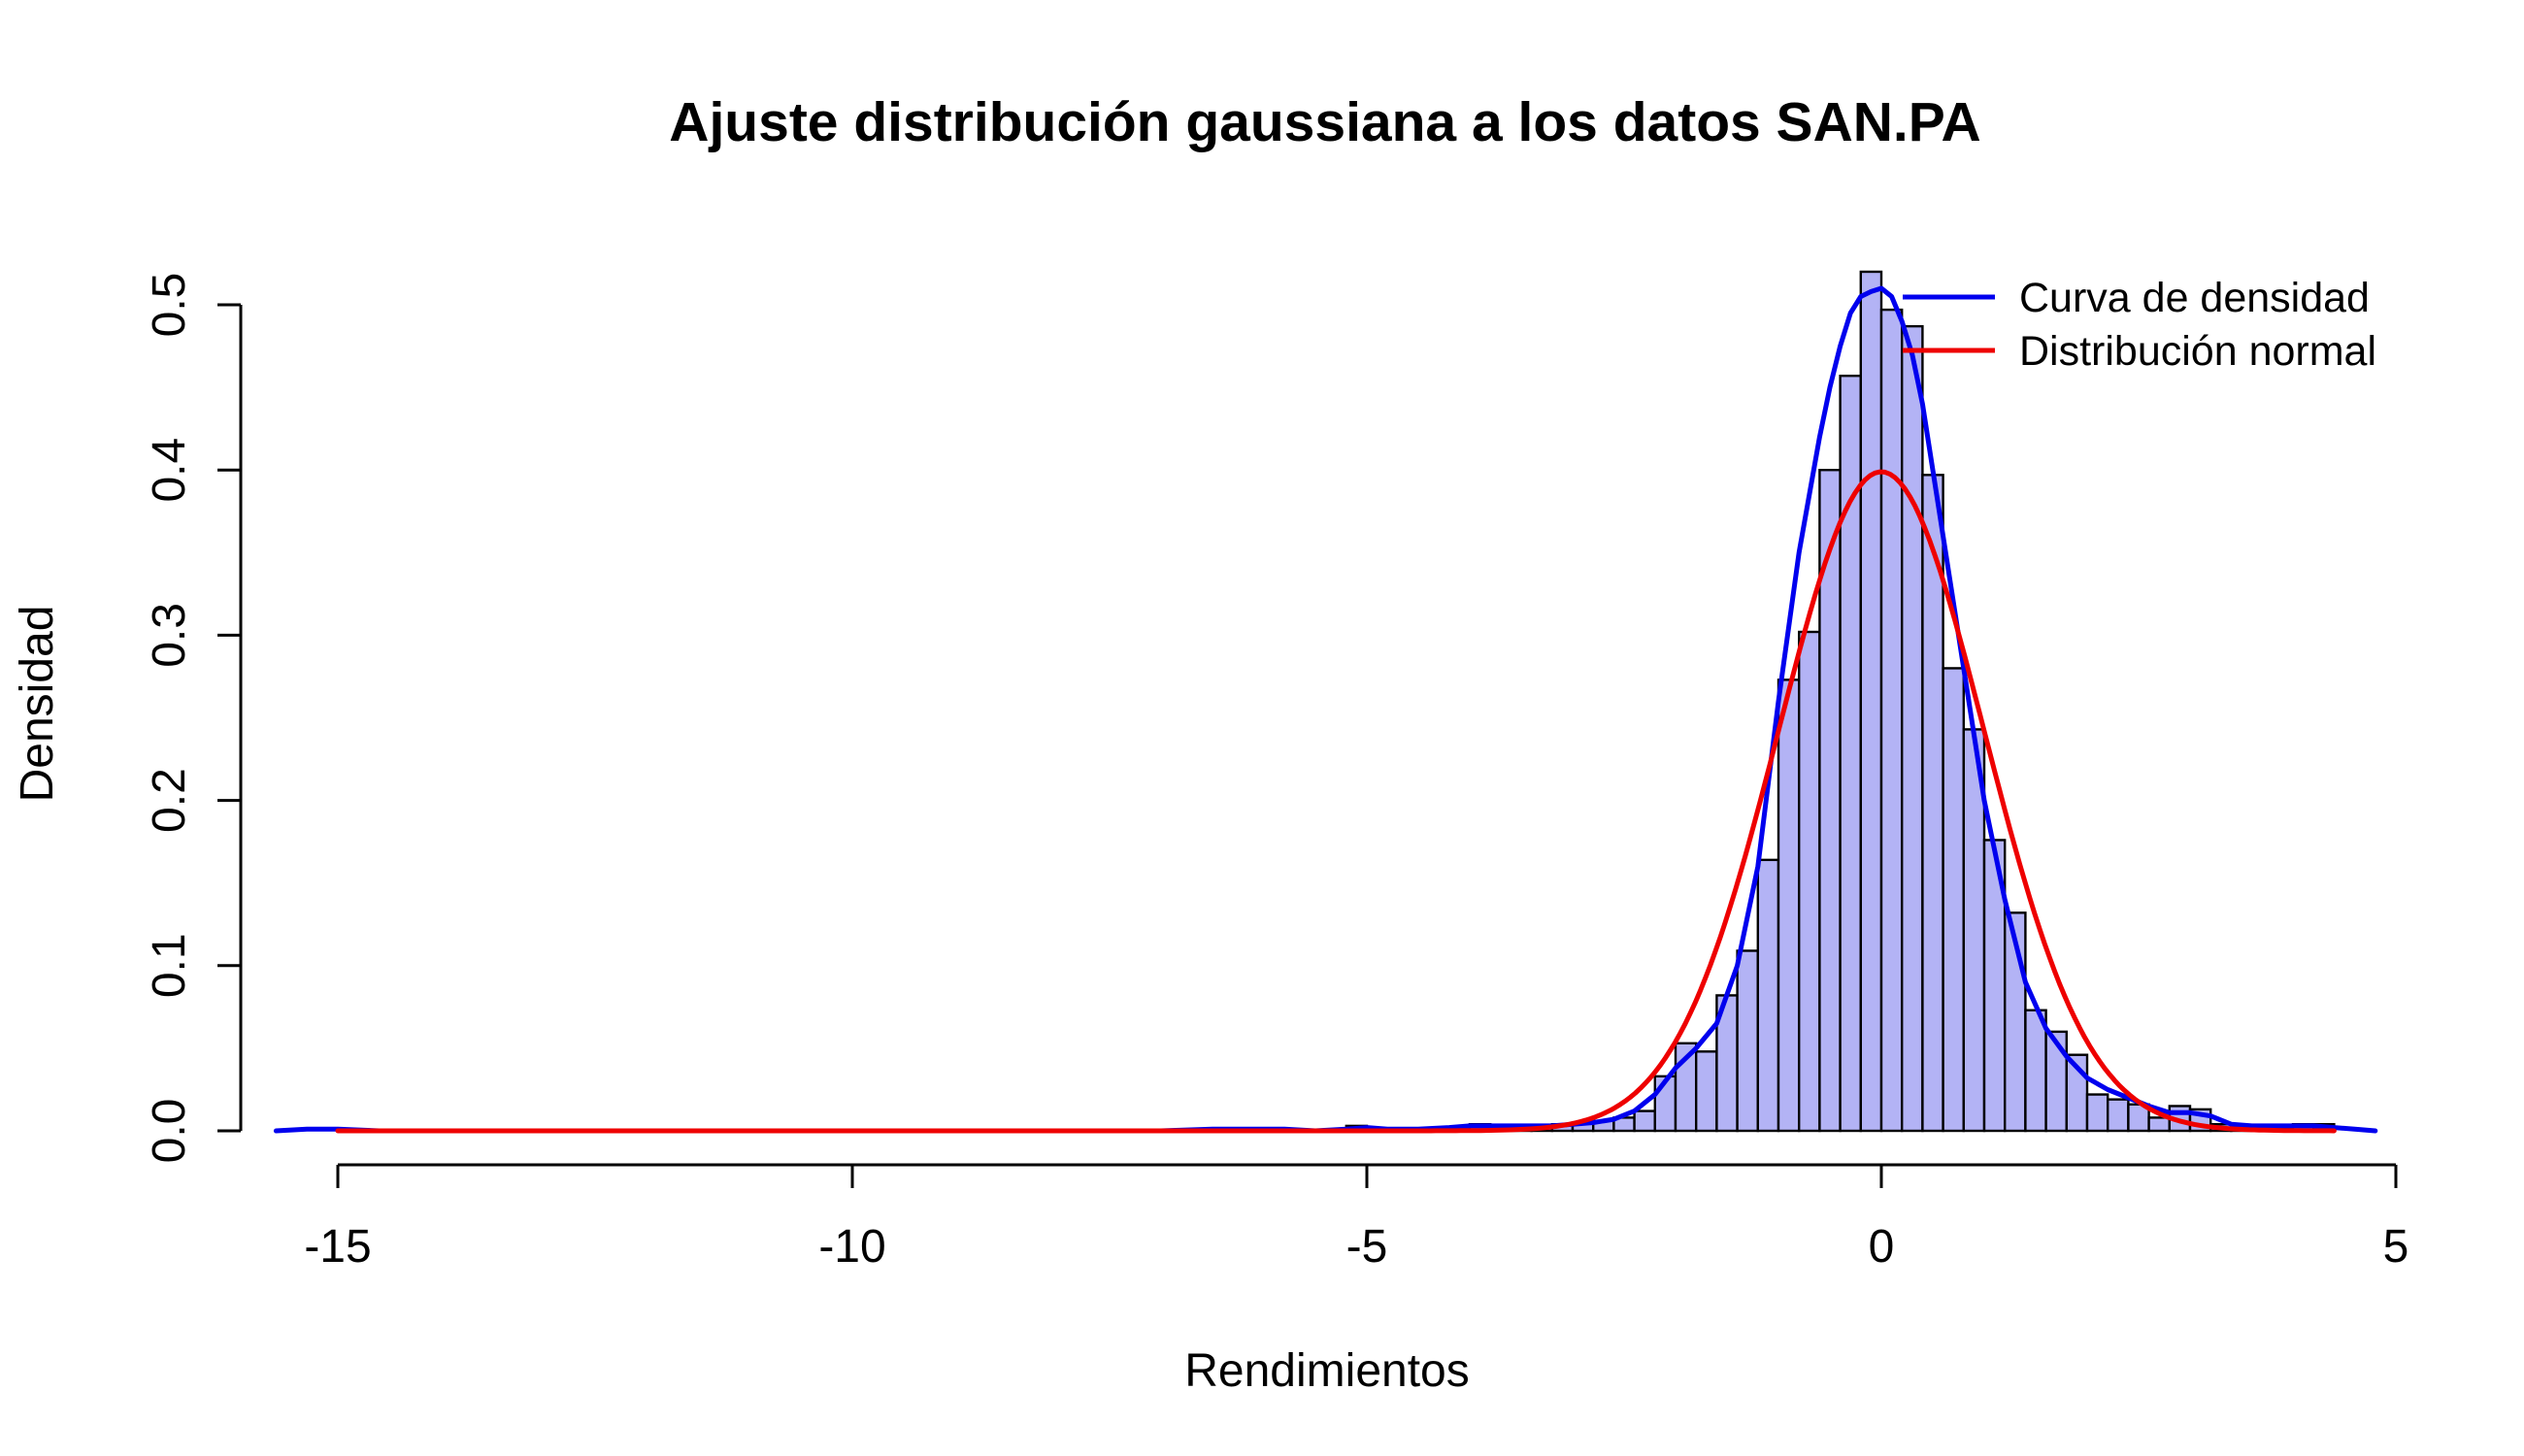  Describe the element at coordinates (337, 1247) in the screenshot. I see `x-tick-label: -15` at that location.